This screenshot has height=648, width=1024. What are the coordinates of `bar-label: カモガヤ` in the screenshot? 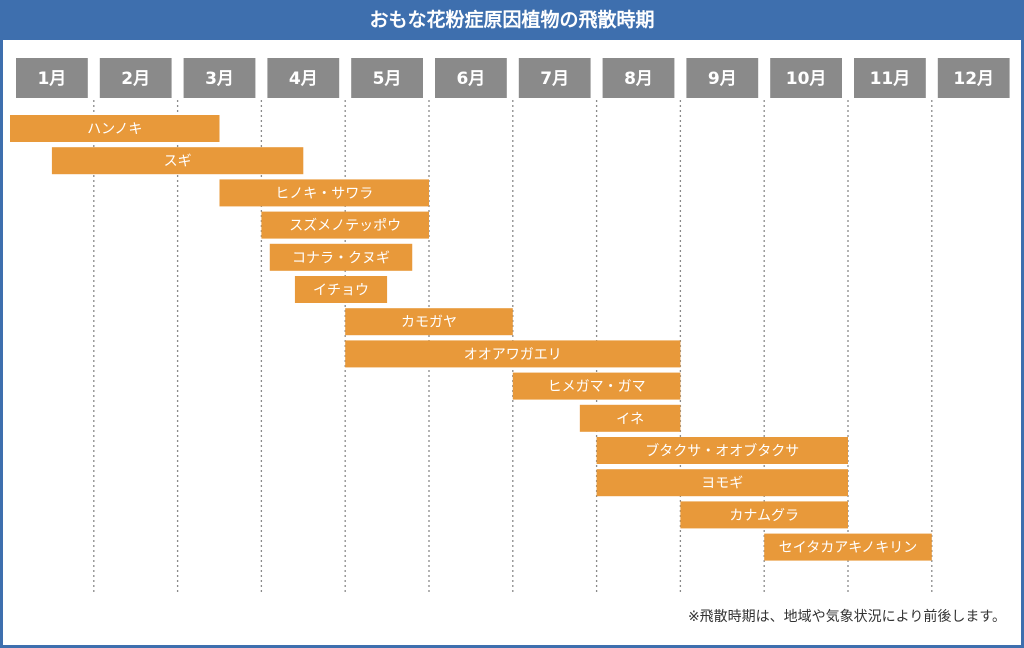 It's located at (429, 323).